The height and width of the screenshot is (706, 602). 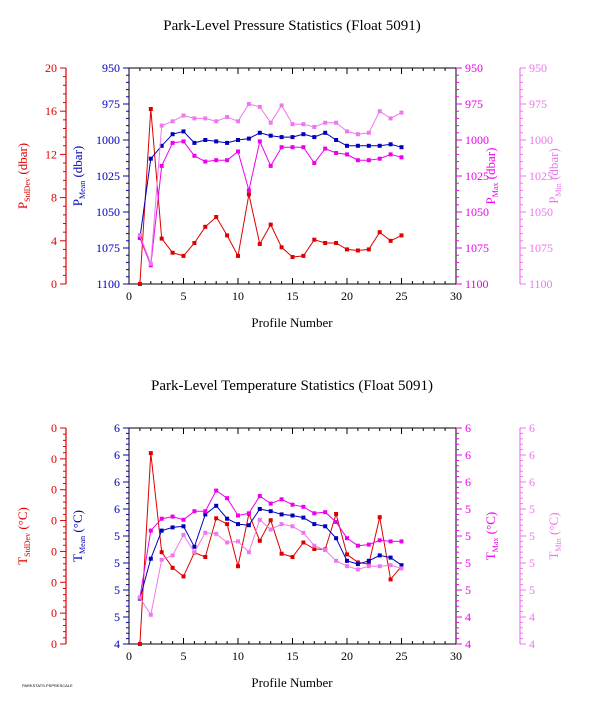 I want to click on temperature-min-axis-label: TMin (°C), so click(x=554, y=535).